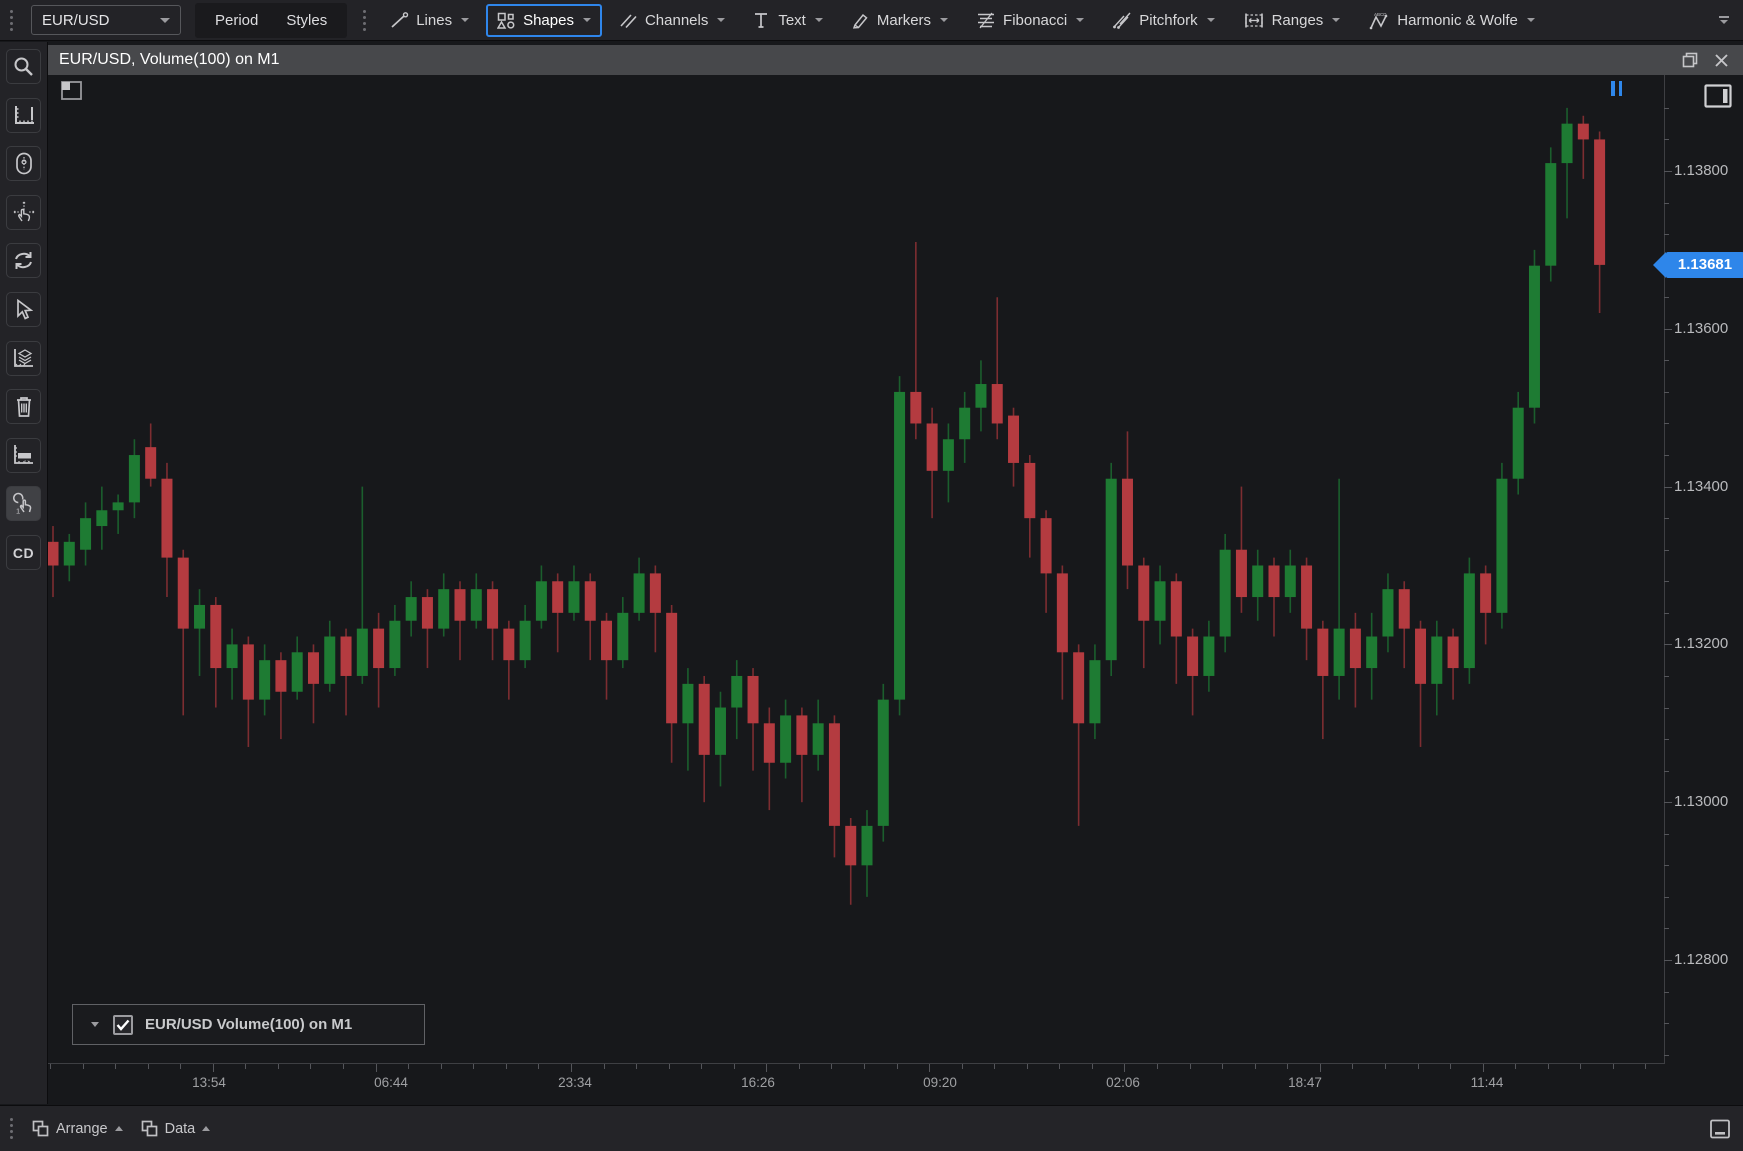  Describe the element at coordinates (1726, 1129) in the screenshot. I see `monitor-icon` at that location.